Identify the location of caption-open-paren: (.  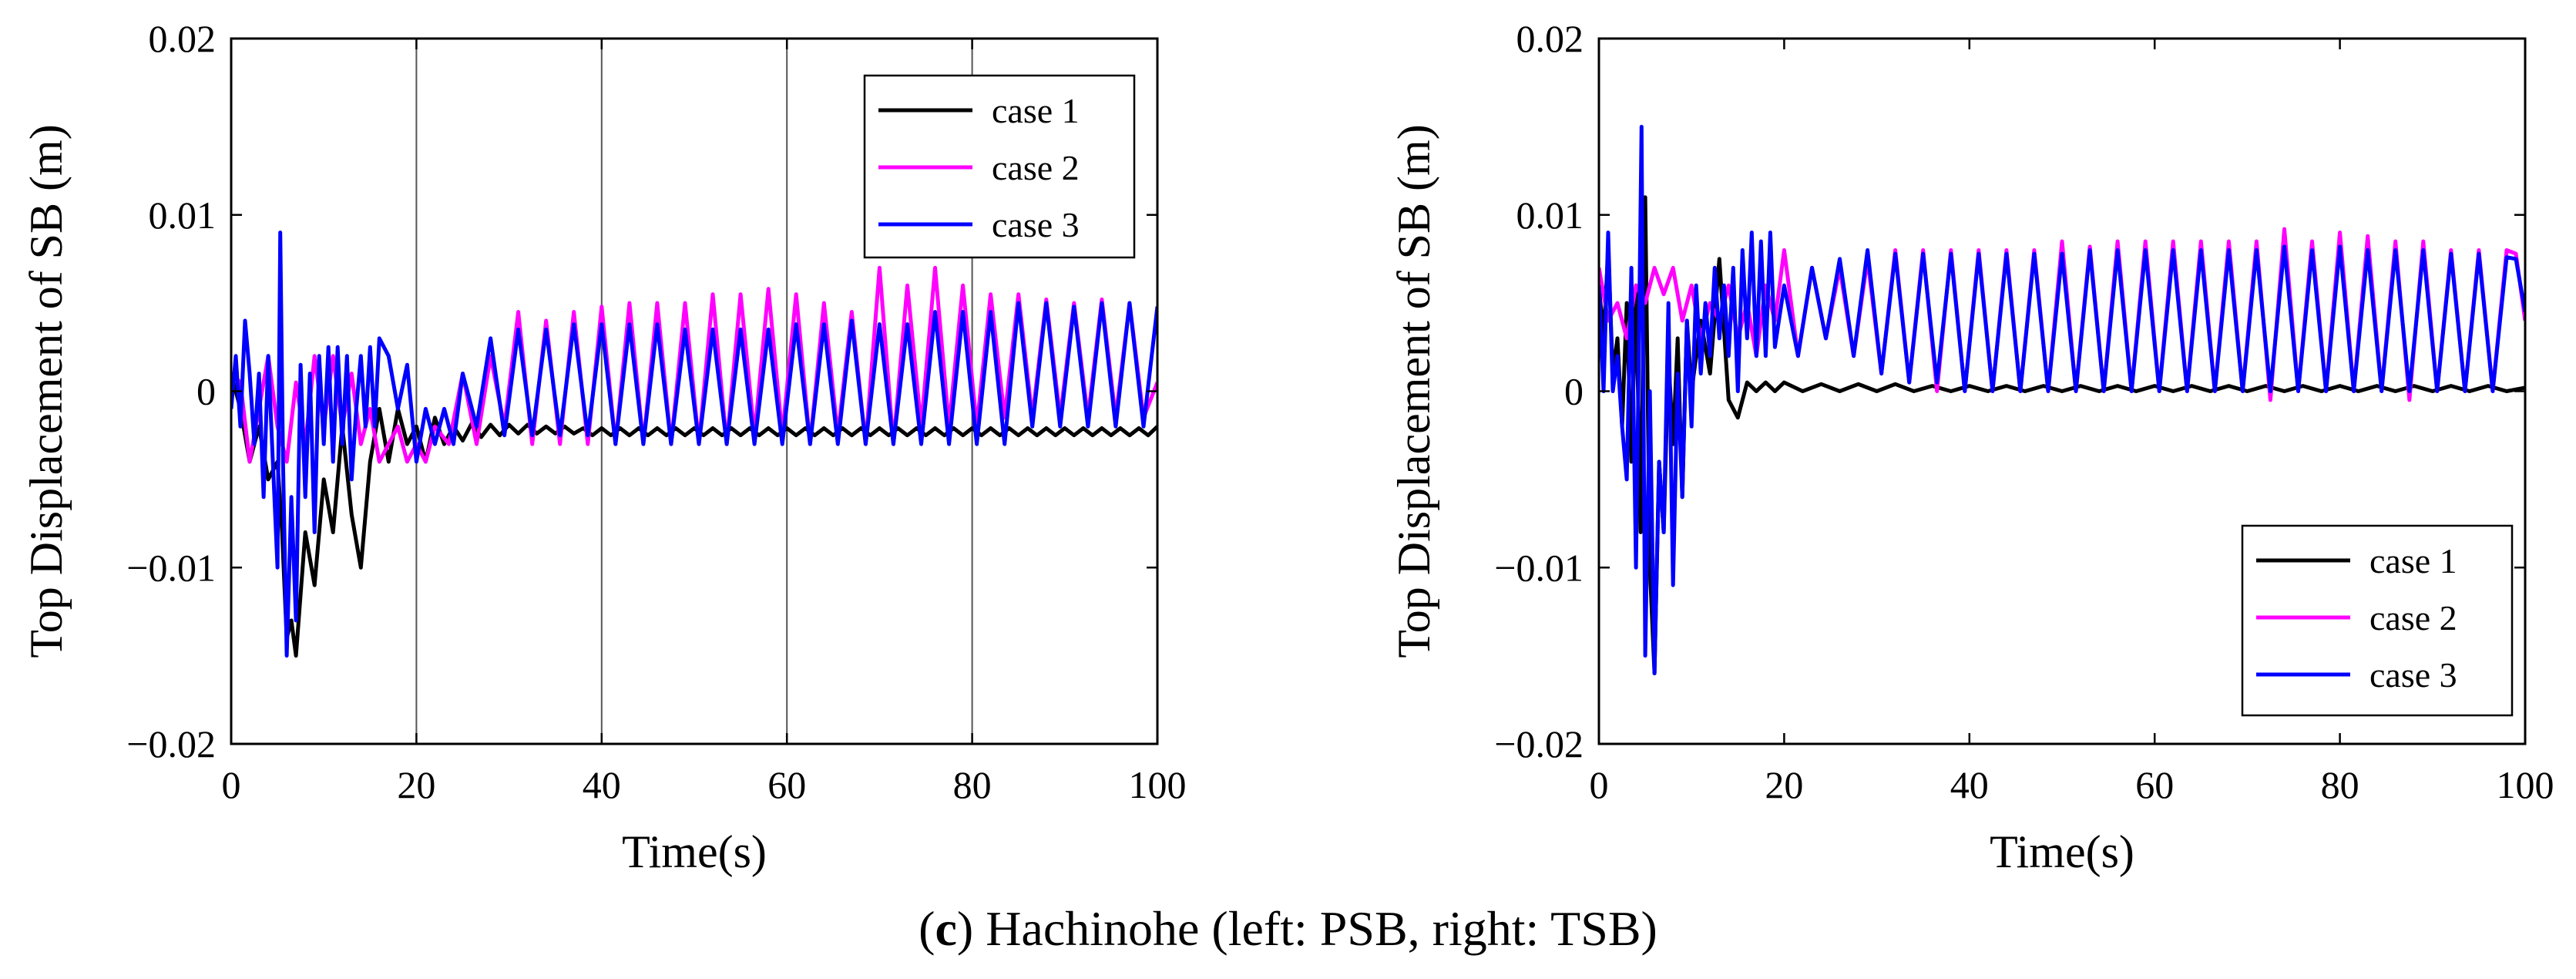
(927, 929).